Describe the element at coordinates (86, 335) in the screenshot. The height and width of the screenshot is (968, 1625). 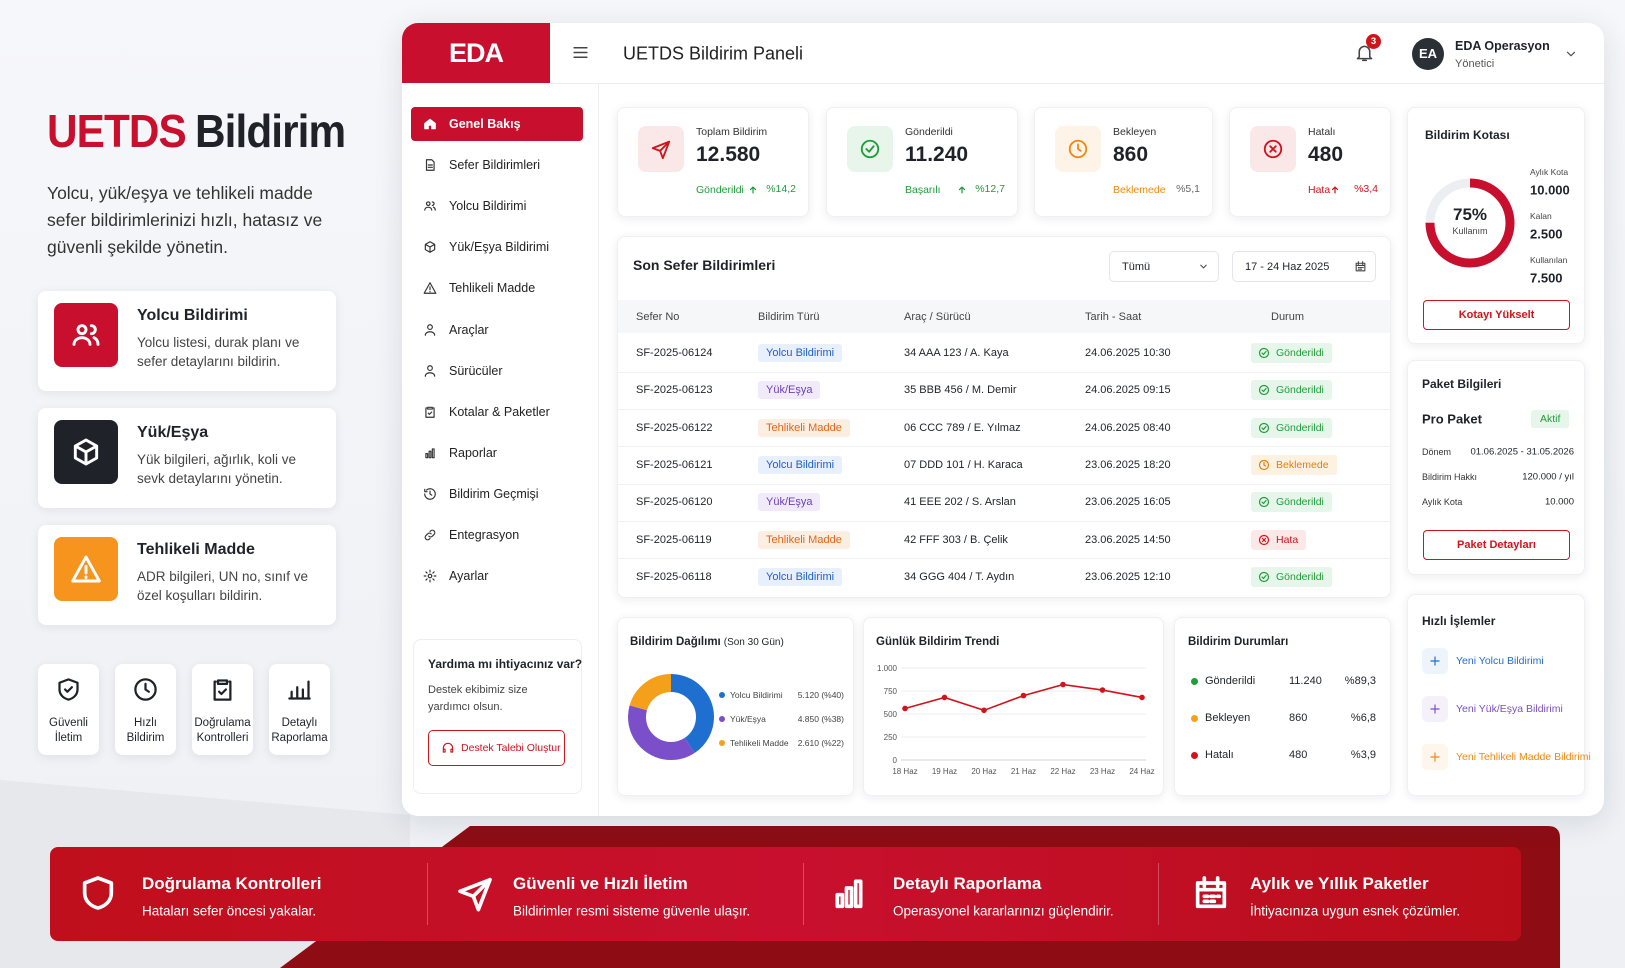
I see `feature-icon-box` at that location.